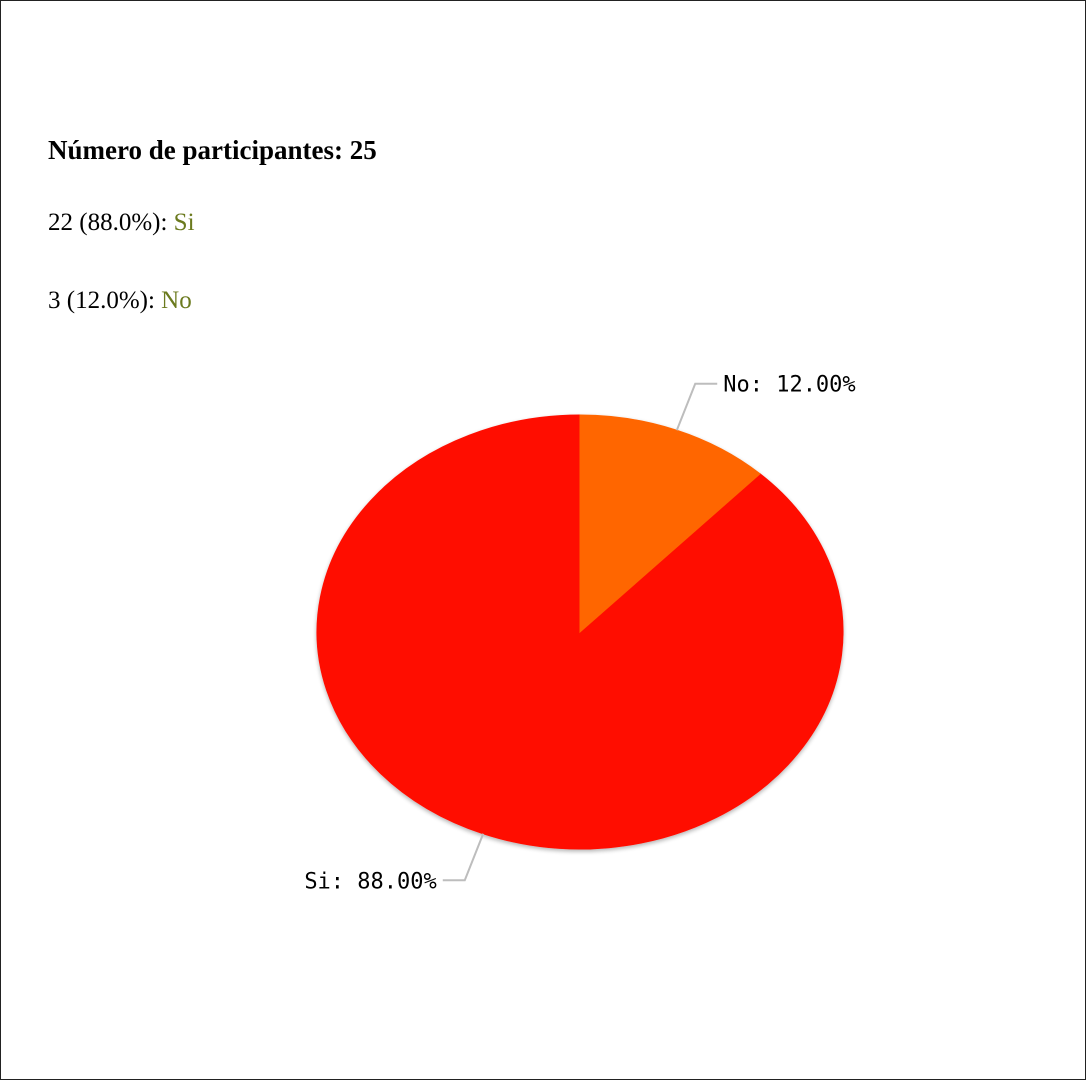 The width and height of the screenshot is (1086, 1080). What do you see at coordinates (176, 300) in the screenshot?
I see `result-answer-no: No` at bounding box center [176, 300].